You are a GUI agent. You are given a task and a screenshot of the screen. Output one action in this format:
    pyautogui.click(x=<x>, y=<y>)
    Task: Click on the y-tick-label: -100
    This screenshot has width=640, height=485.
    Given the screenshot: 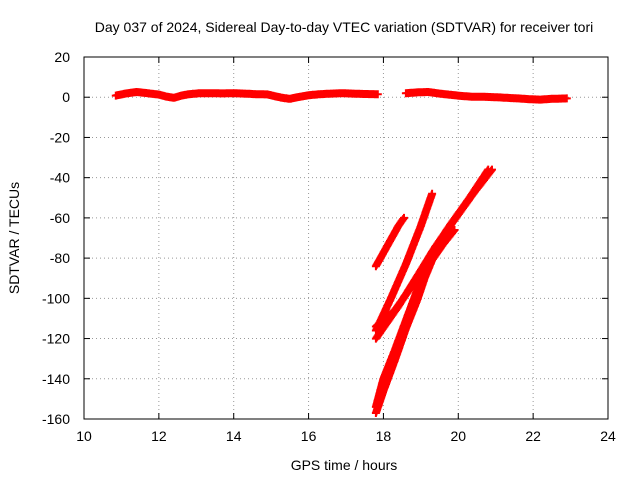 What is the action you would take?
    pyautogui.click(x=56, y=298)
    